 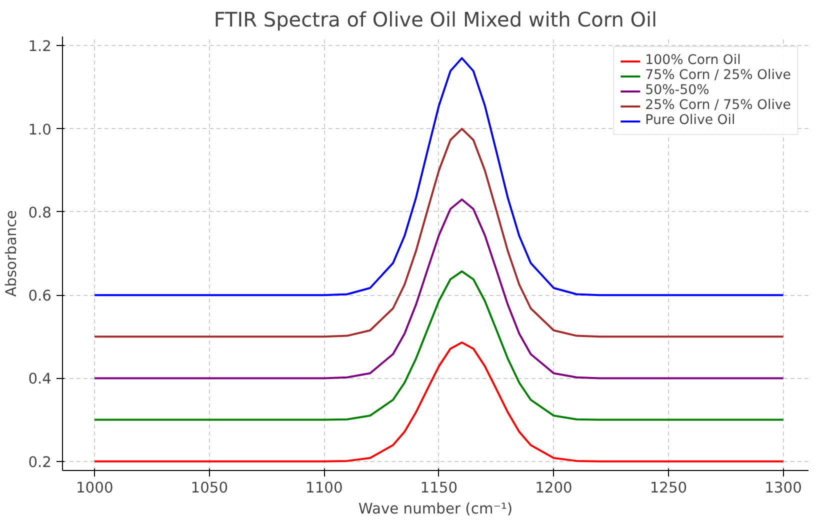 I want to click on x-tick-label: 1050, so click(x=209, y=488).